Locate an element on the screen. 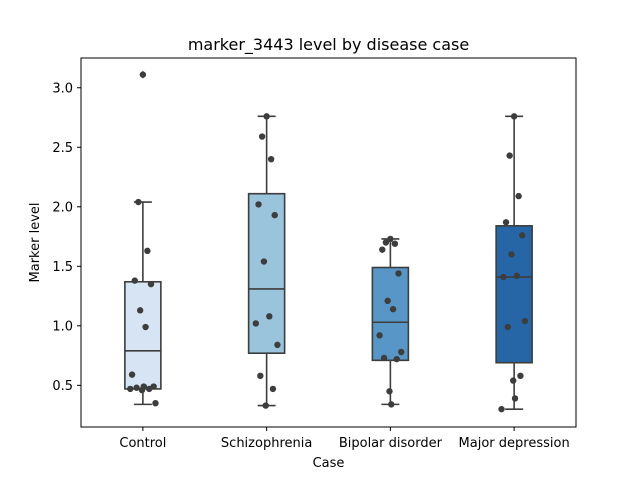 Image resolution: width=640 pixels, height=480 pixels. x-tick-label: Major depression is located at coordinates (514, 443).